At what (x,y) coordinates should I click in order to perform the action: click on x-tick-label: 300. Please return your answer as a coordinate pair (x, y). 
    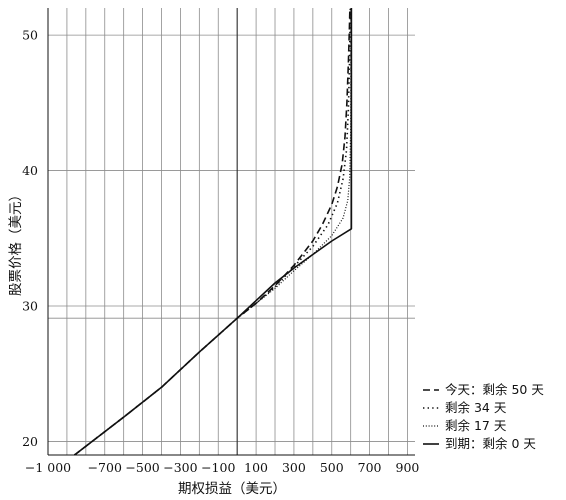
    Looking at the image, I should click on (294, 467).